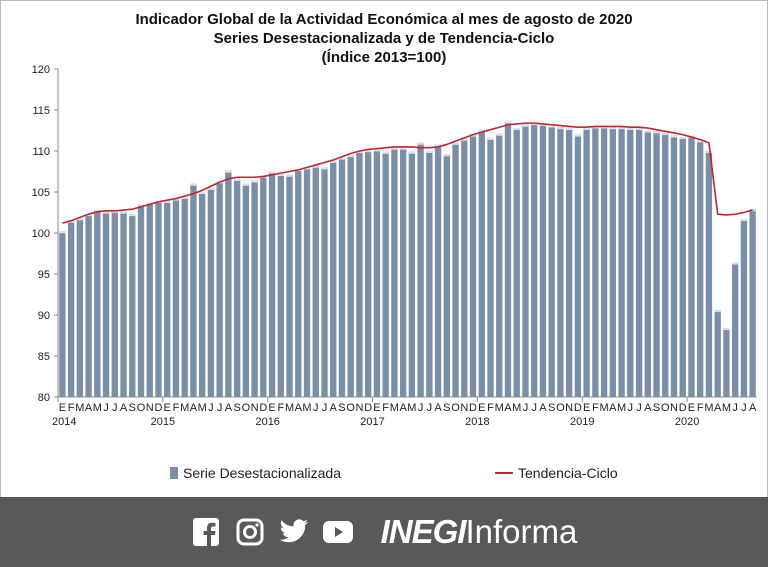  I want to click on y-tick-label: 100, so click(41, 234).